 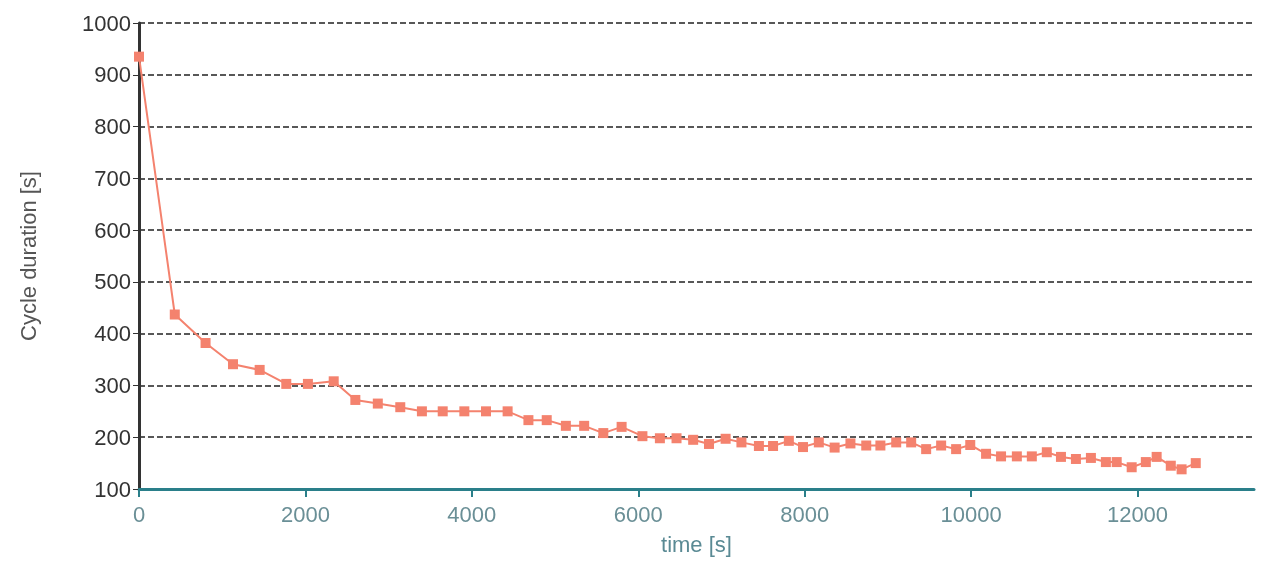 I want to click on y-tick-label: 800, so click(x=112, y=127).